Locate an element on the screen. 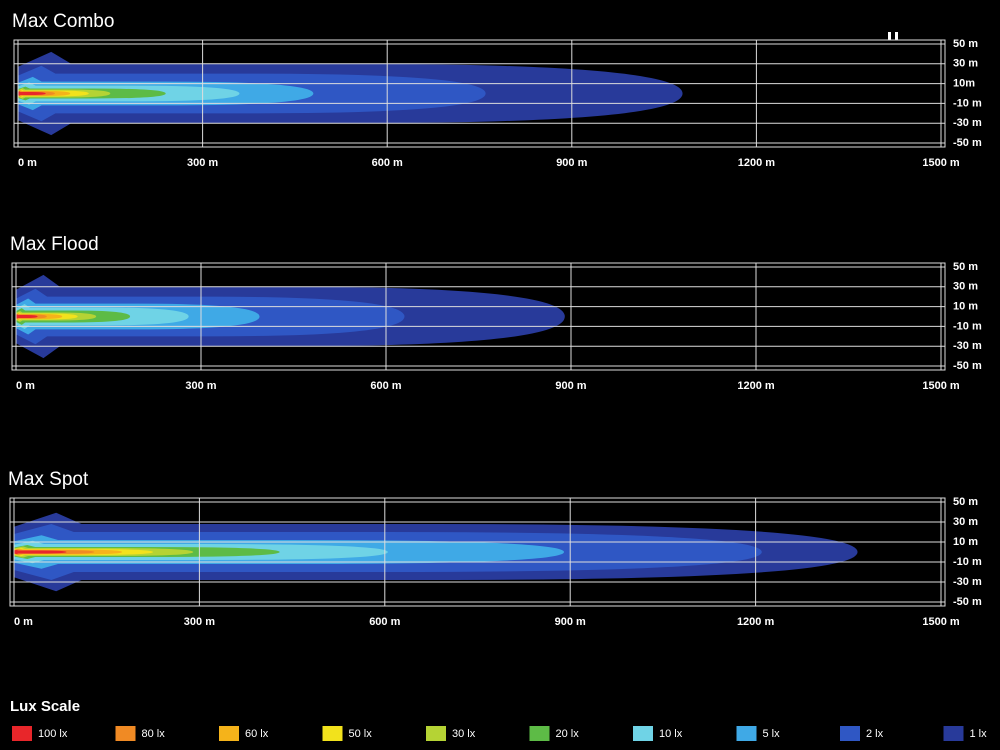  legend-title: Lux Scale is located at coordinates (45, 706).